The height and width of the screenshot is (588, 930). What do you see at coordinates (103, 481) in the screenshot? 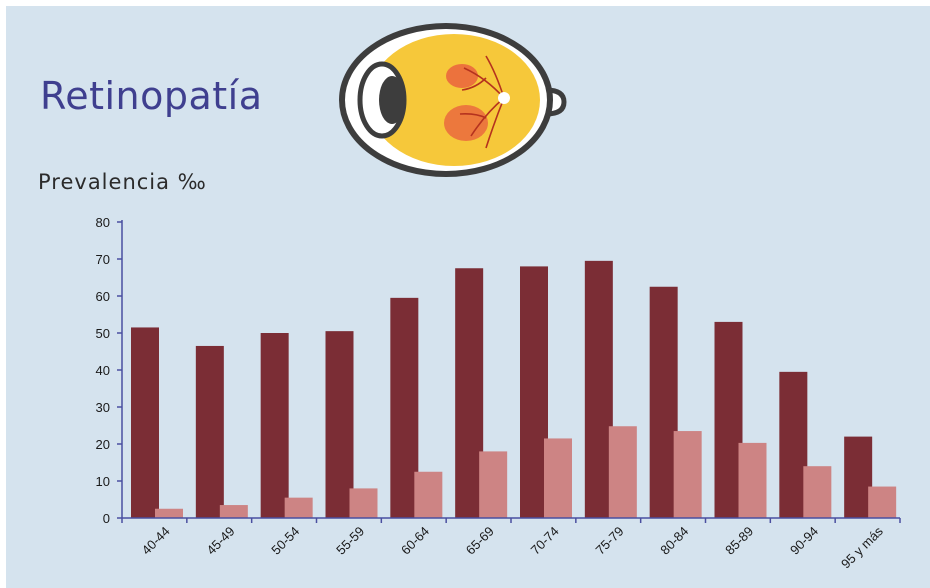
I see `y-tick-label: 10` at bounding box center [103, 481].